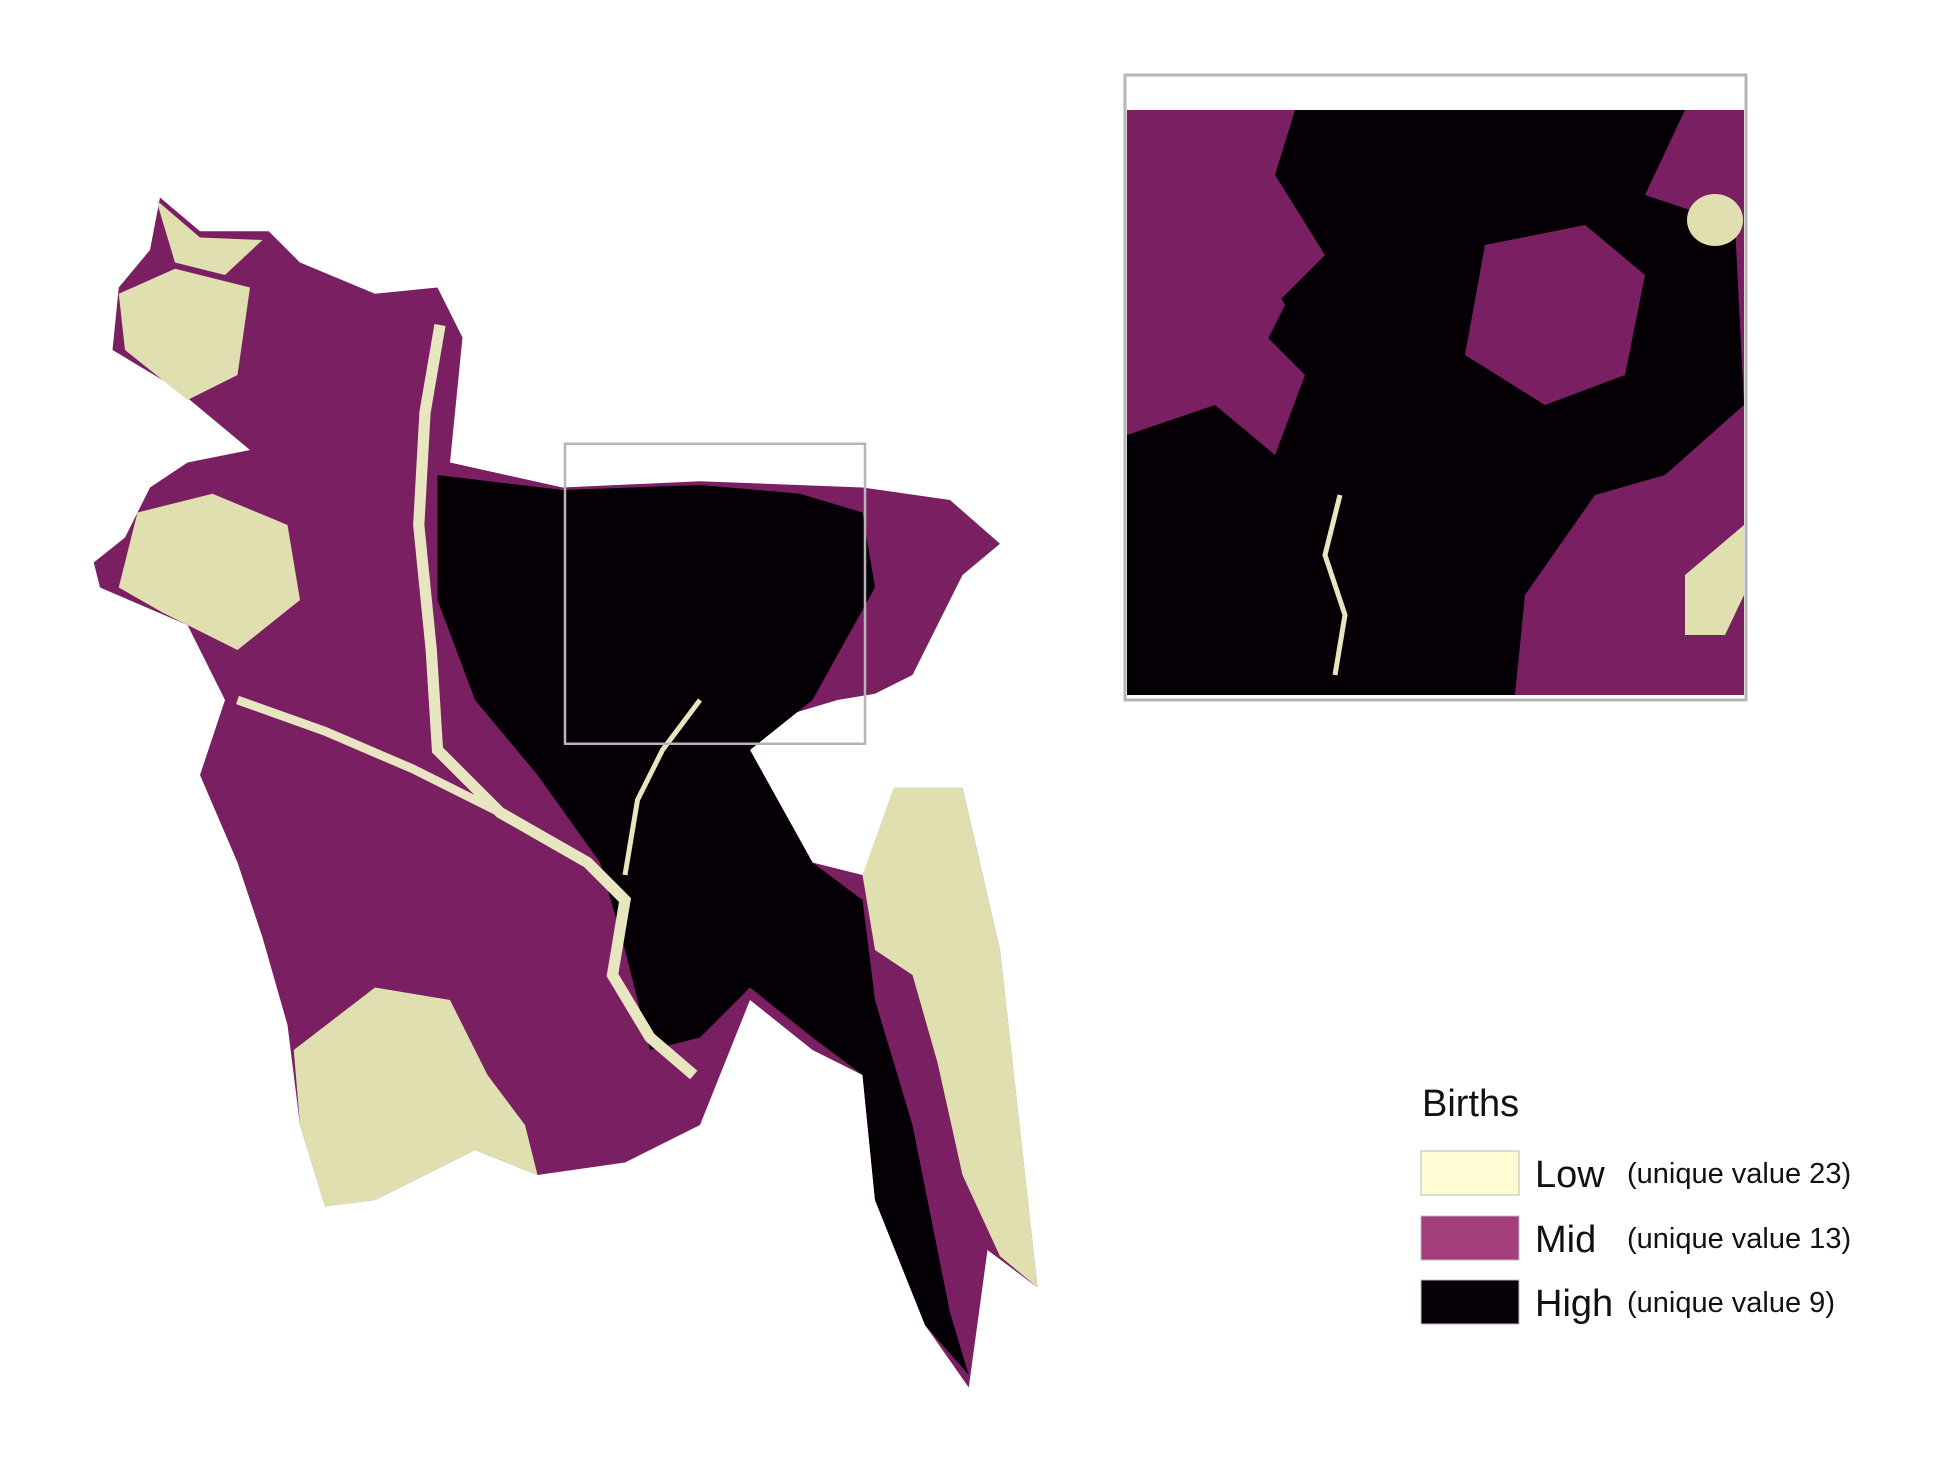 The height and width of the screenshot is (1482, 1960). Describe the element at coordinates (1731, 1303) in the screenshot. I see `legend-note: (unique value 9)` at that location.